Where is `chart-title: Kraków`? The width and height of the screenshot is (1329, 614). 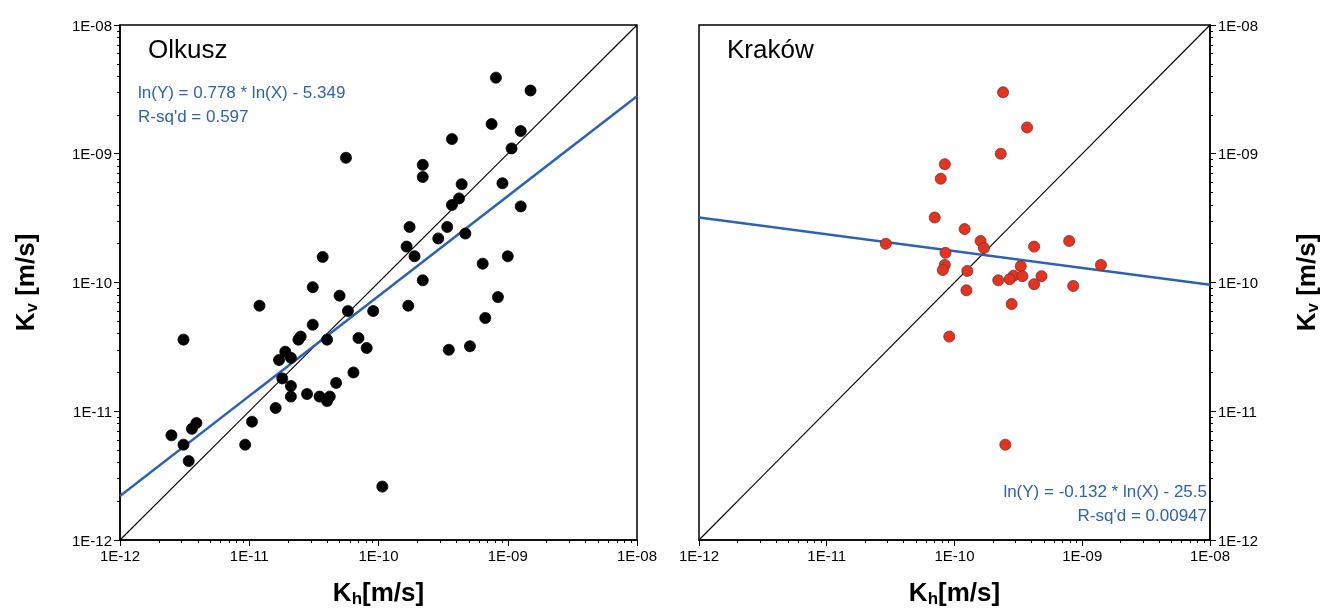 chart-title: Kraków is located at coordinates (770, 49).